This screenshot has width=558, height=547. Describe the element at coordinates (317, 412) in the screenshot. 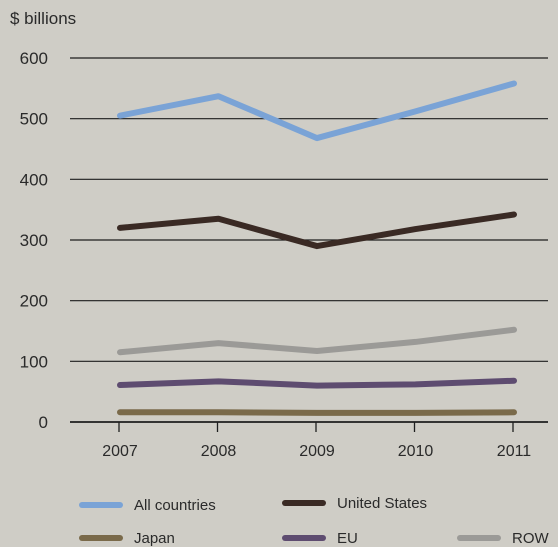

I see `series-line-japan` at that location.